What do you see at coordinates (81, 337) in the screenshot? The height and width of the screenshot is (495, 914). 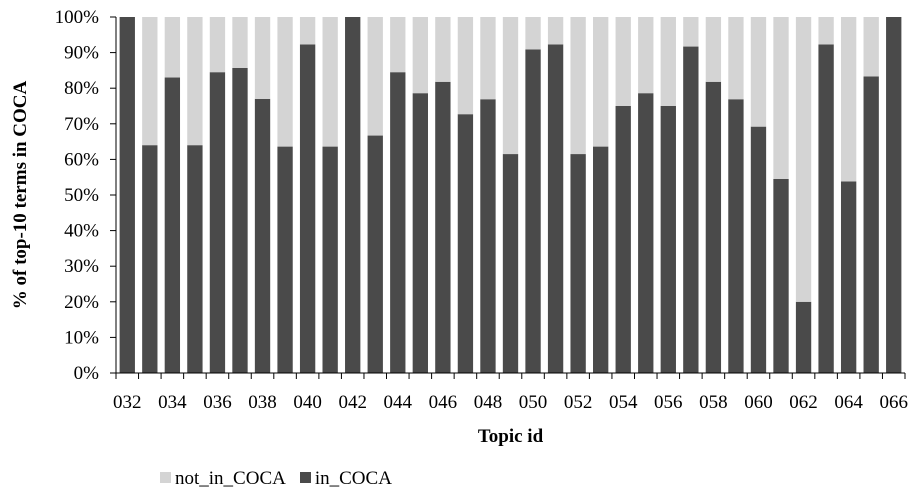 I see `y-tick-label: 10%` at bounding box center [81, 337].